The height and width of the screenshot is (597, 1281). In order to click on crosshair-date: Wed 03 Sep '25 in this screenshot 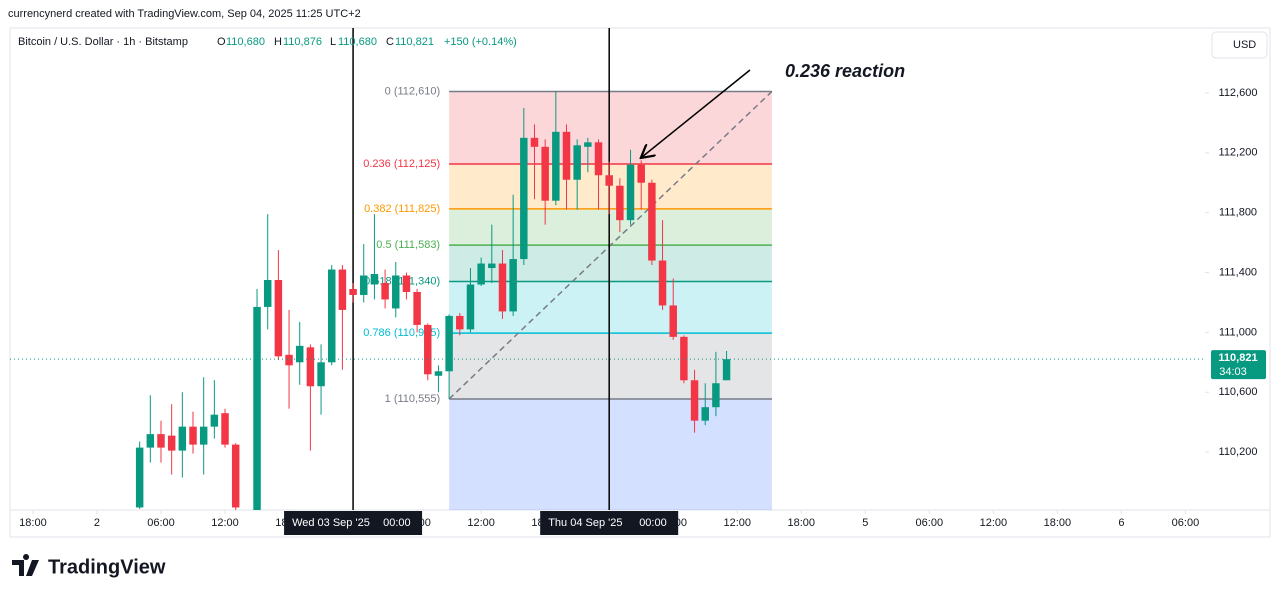, I will do `click(331, 523)`.